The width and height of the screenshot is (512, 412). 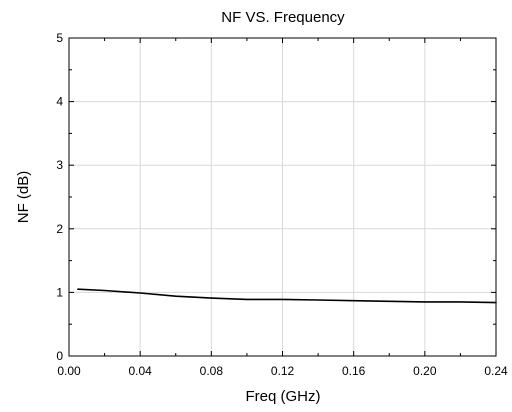 What do you see at coordinates (283, 17) in the screenshot?
I see `chart-title: NF VS. Frequency` at bounding box center [283, 17].